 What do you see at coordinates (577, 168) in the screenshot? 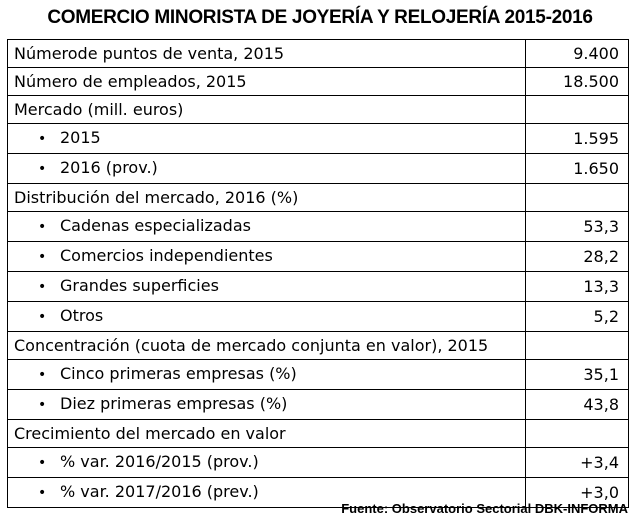
I see `row-value: 1.650` at bounding box center [577, 168].